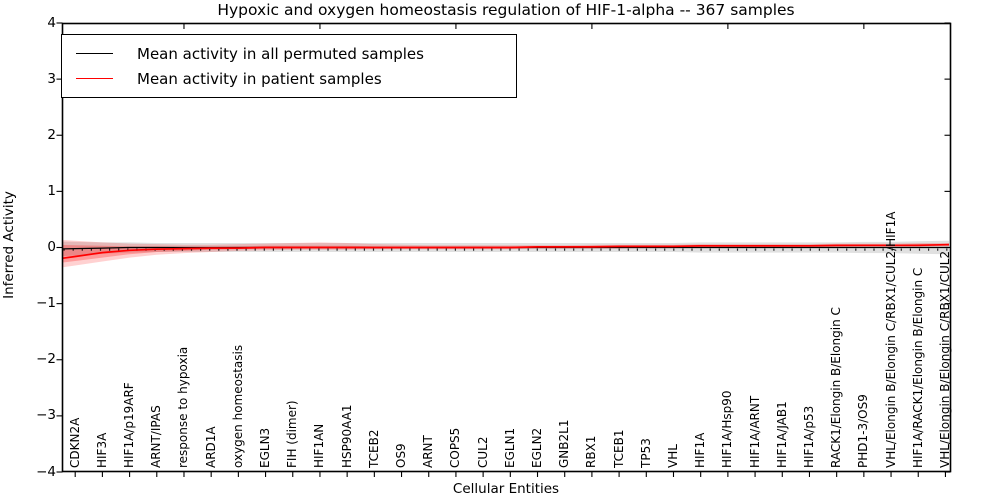 The width and height of the screenshot is (1000, 500). I want to click on x-category-label: GNB2L1, so click(564, 443).